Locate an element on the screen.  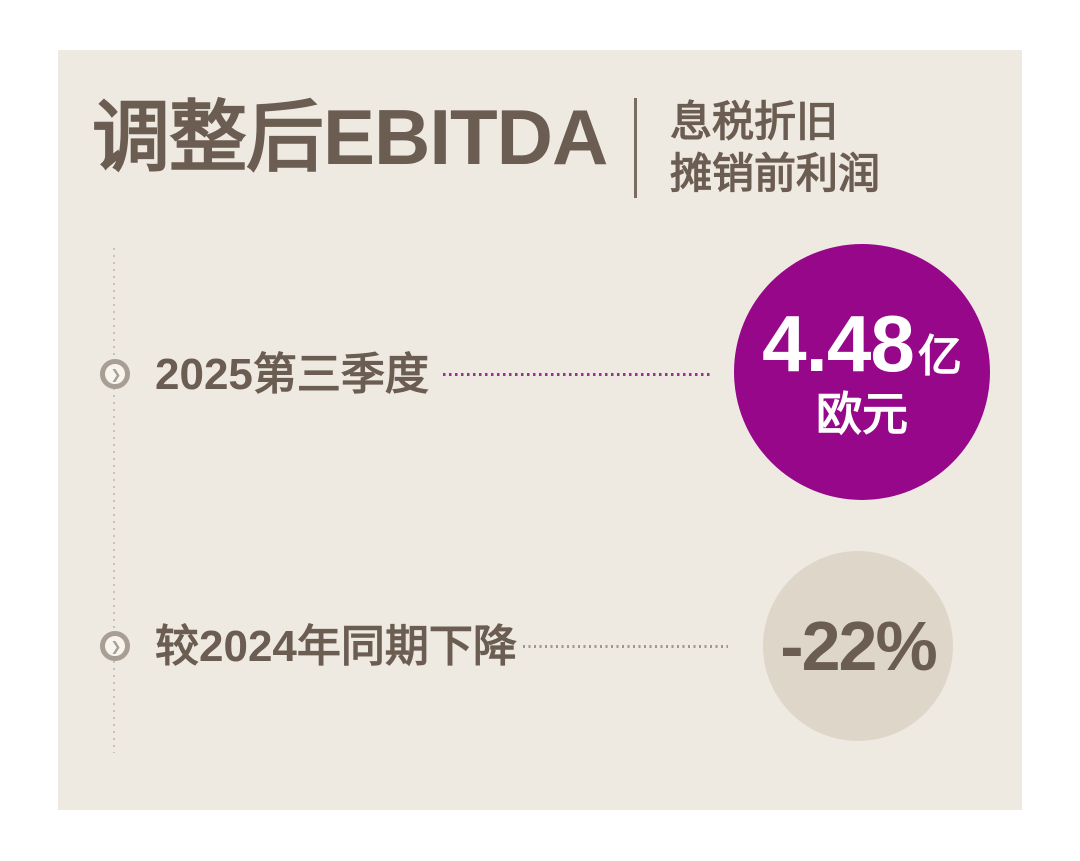
timeline-dotted-line is located at coordinates (114, 500).